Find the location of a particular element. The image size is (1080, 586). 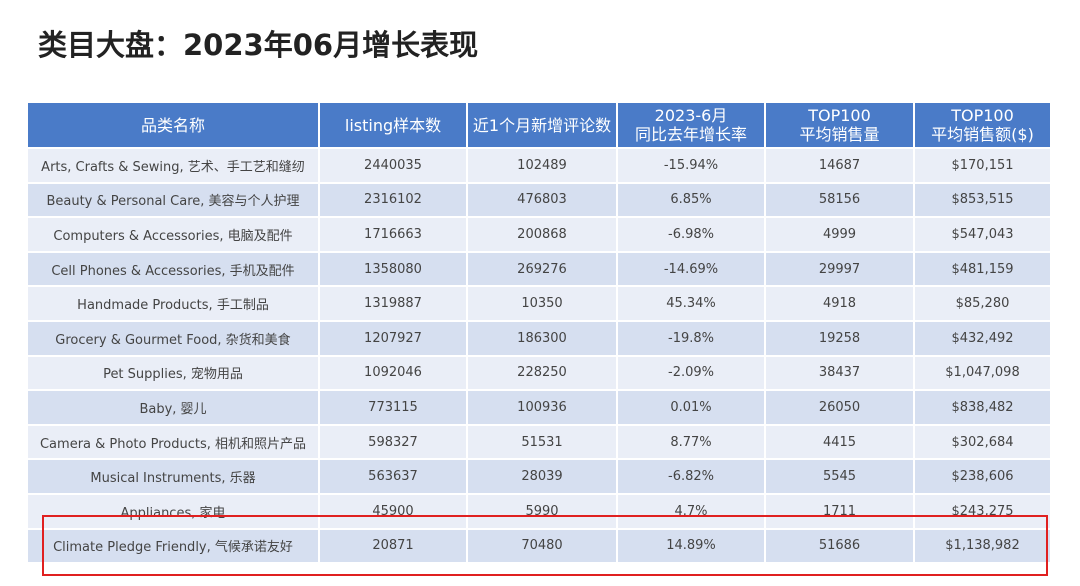

table-cell: Climate Pledge Friendly, 气候承诺友好 is located at coordinates (174, 547).